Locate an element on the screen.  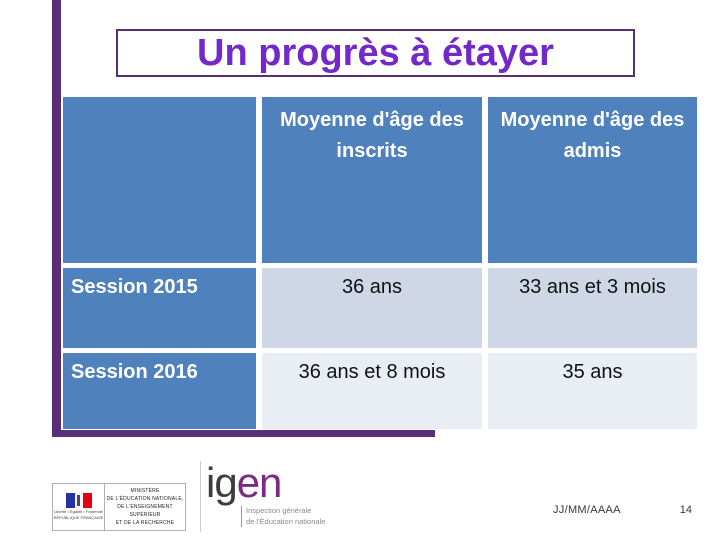
igen-logo: igen is located at coordinates (244, 482).